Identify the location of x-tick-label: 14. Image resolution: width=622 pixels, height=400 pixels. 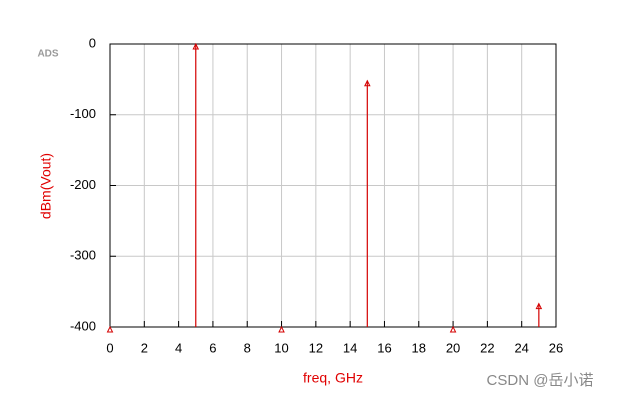
(350, 347).